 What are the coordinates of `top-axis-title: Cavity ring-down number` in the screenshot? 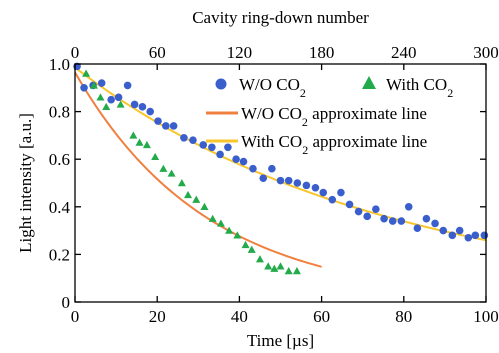 It's located at (280, 17).